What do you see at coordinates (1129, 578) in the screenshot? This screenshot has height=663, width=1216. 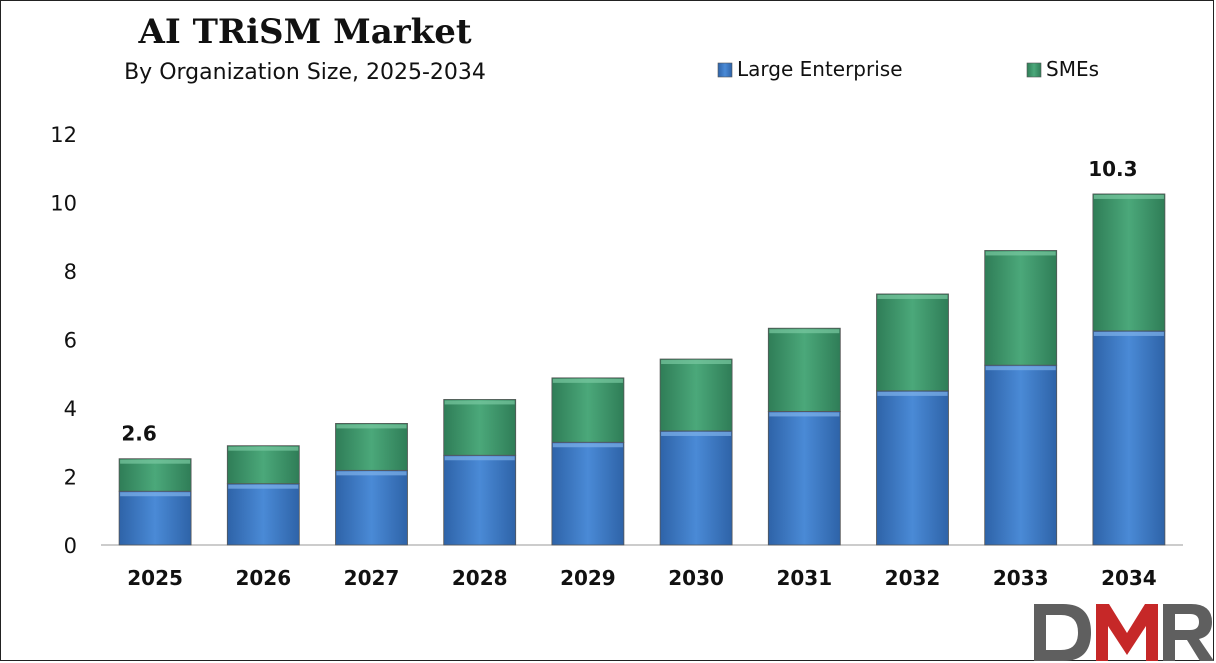 I see `x-tick-label: 2034` at bounding box center [1129, 578].